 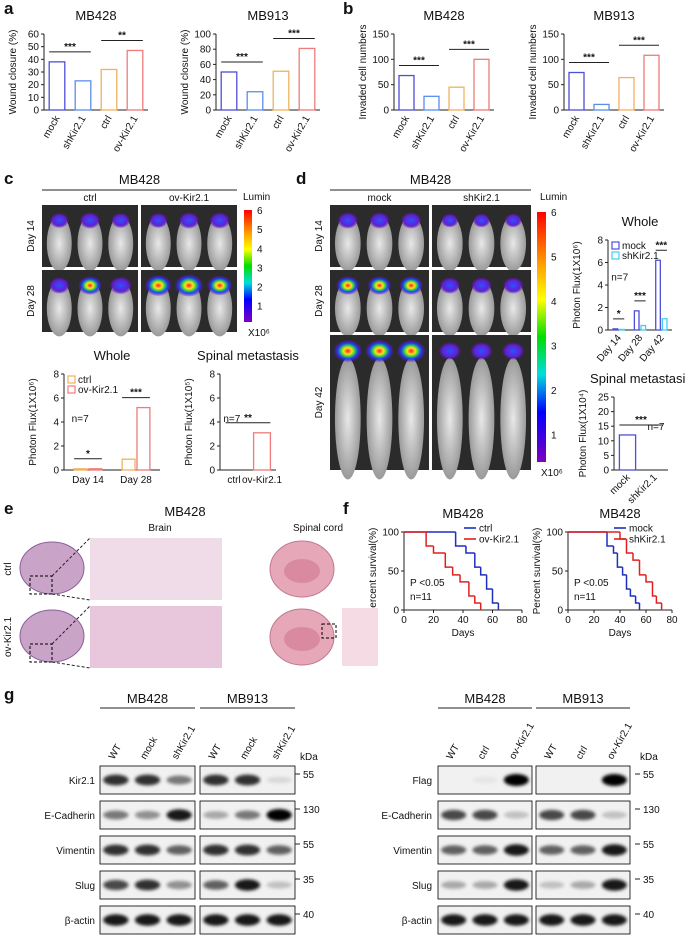 I want to click on column-label: Spinal cord, so click(x=318, y=528).